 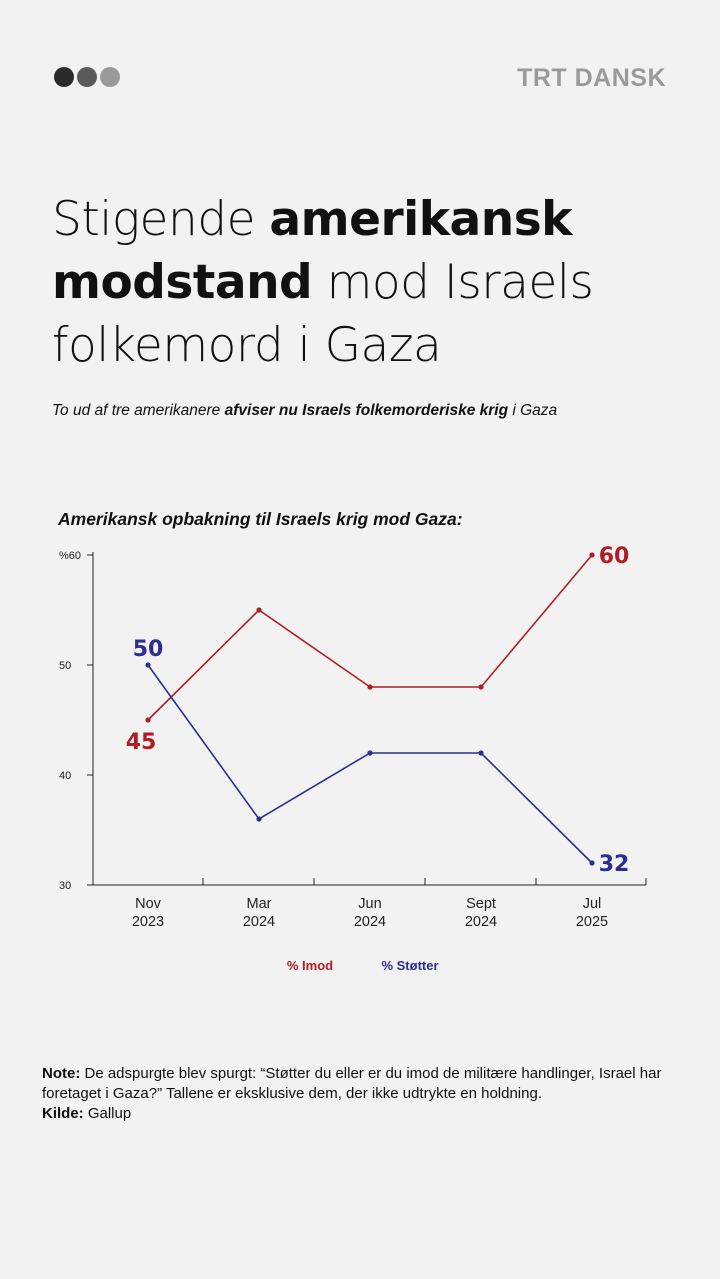 I want to click on legend-item: % Imod, so click(x=310, y=965).